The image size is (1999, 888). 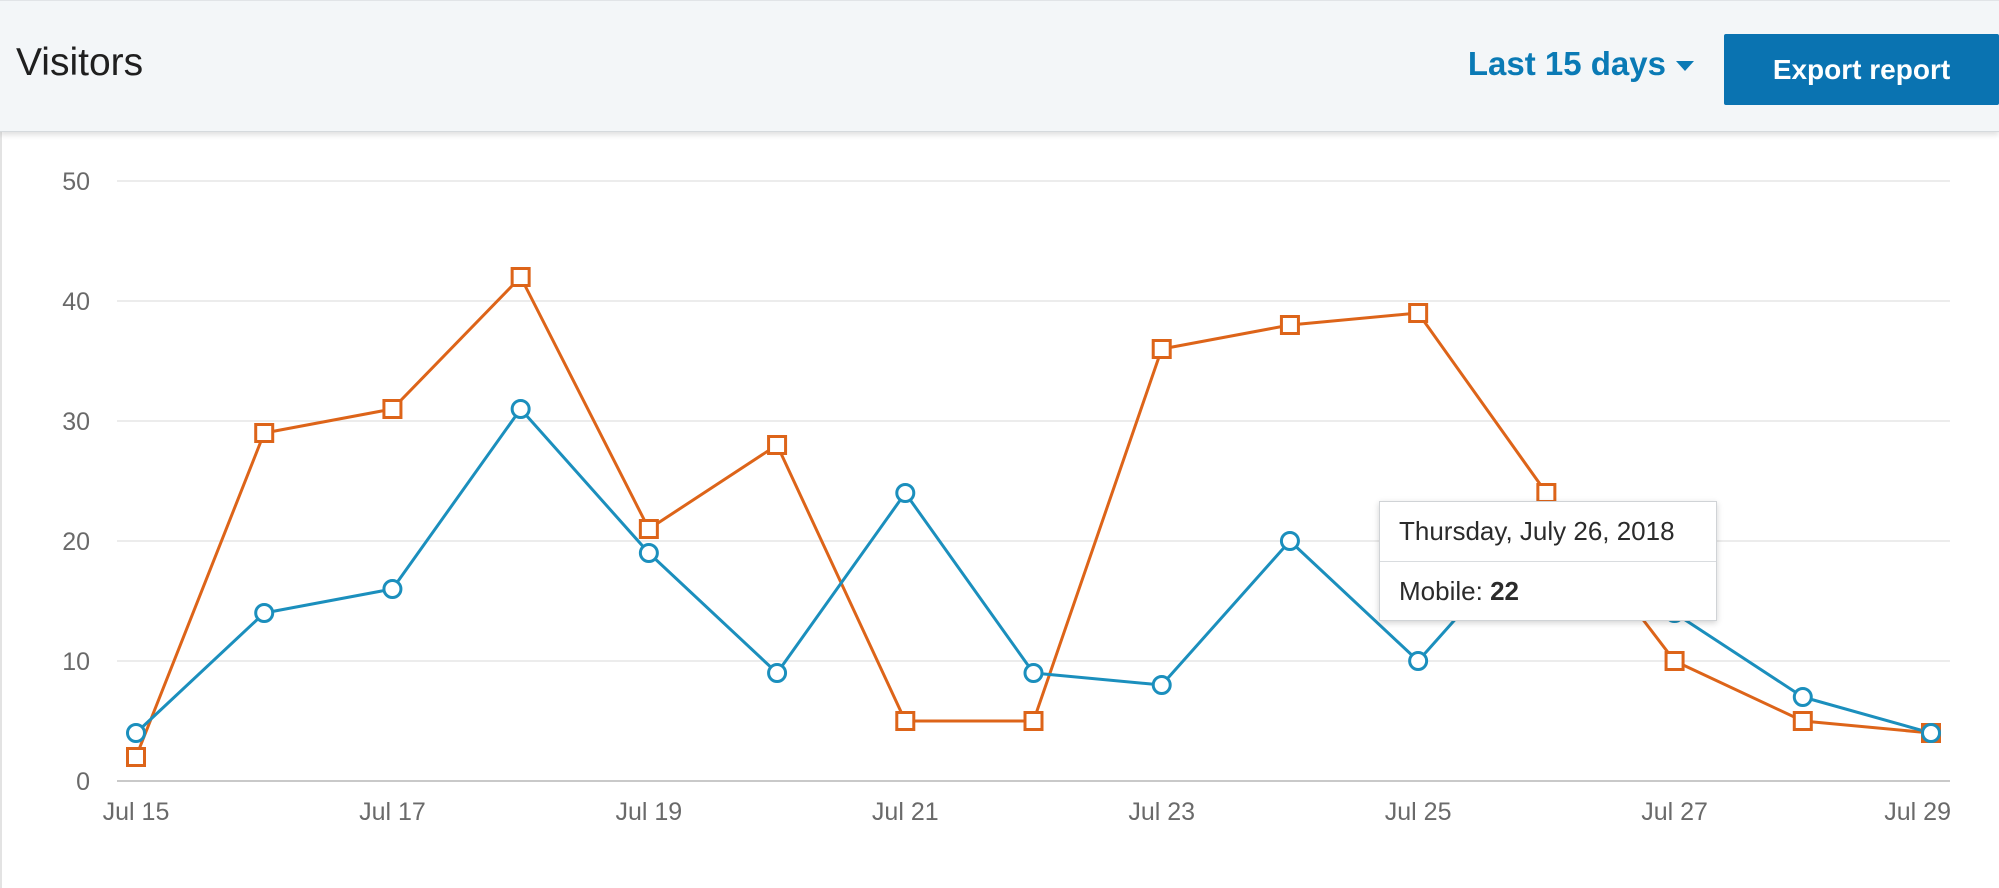 I want to click on x-tick-label: Jul 15, so click(x=136, y=812).